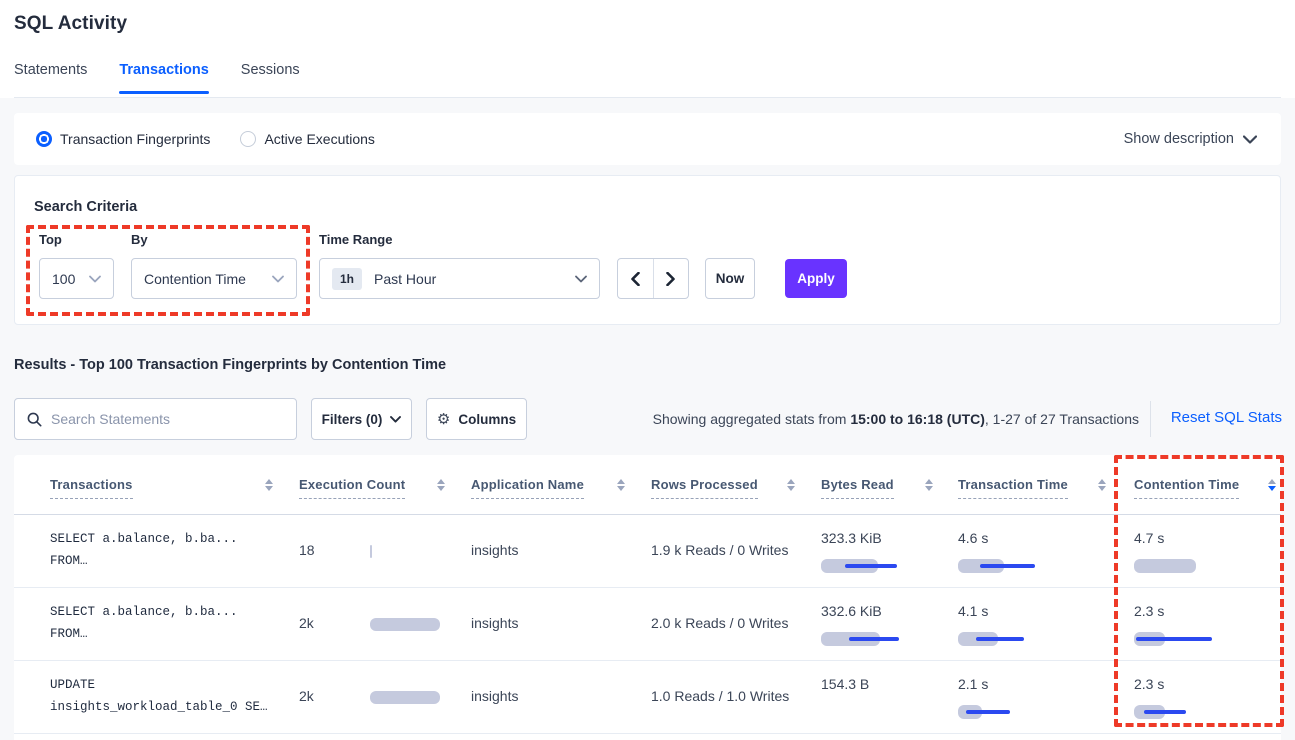  What do you see at coordinates (1043, 624) in the screenshot?
I see `transaction-time-cell: 4.1 s` at bounding box center [1043, 624].